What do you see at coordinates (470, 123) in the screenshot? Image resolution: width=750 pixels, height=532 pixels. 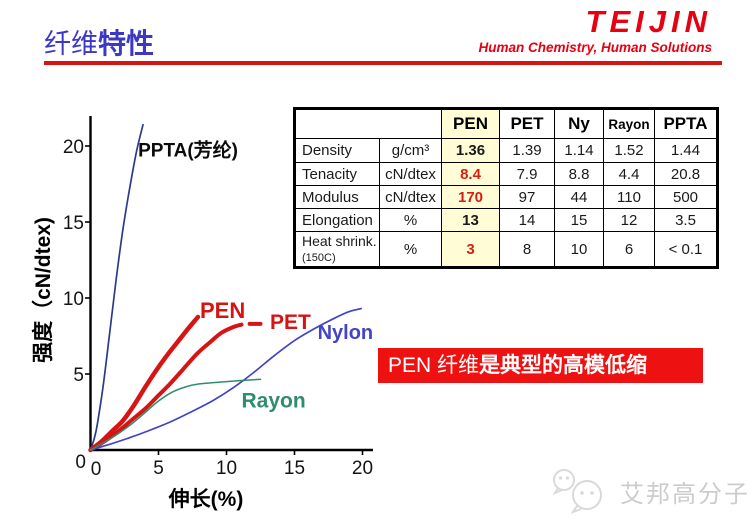 I see `col-header-pen: PEN` at bounding box center [470, 123].